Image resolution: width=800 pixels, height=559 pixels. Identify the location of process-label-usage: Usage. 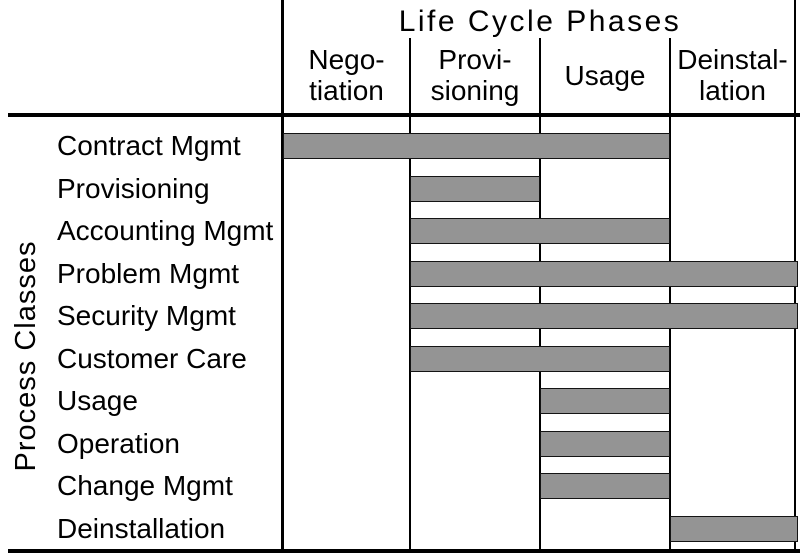
(97, 400).